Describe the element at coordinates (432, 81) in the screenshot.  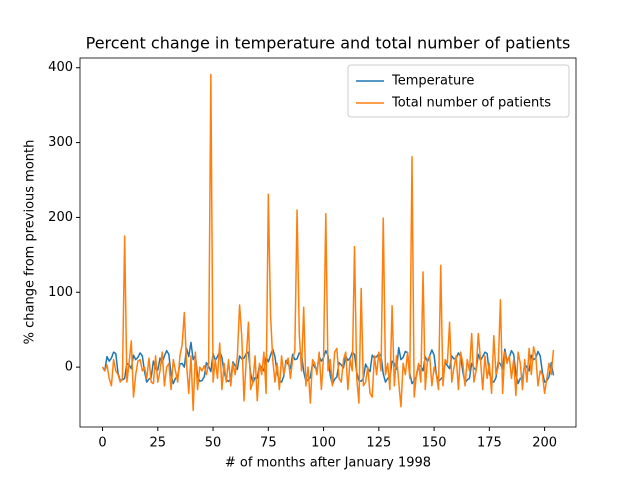
I see `legend-label: Temperature` at that location.